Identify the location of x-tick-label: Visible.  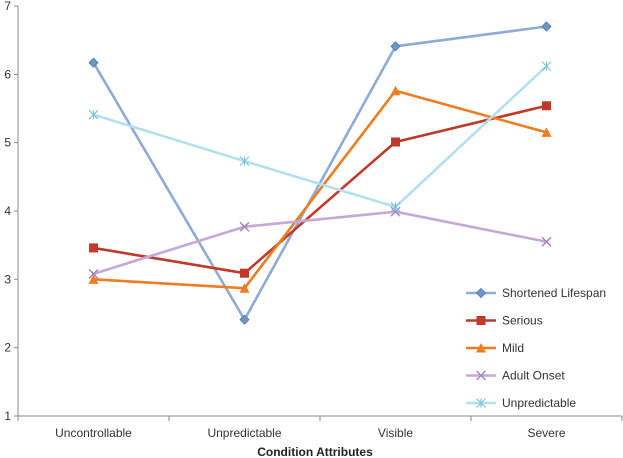
(395, 433).